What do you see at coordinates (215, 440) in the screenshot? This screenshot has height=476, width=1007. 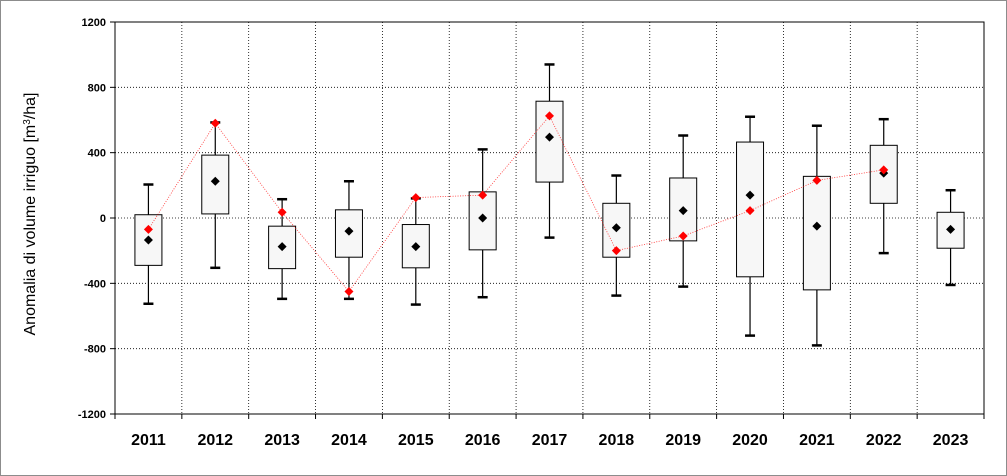 I see `x-tick-label: 2012` at bounding box center [215, 440].